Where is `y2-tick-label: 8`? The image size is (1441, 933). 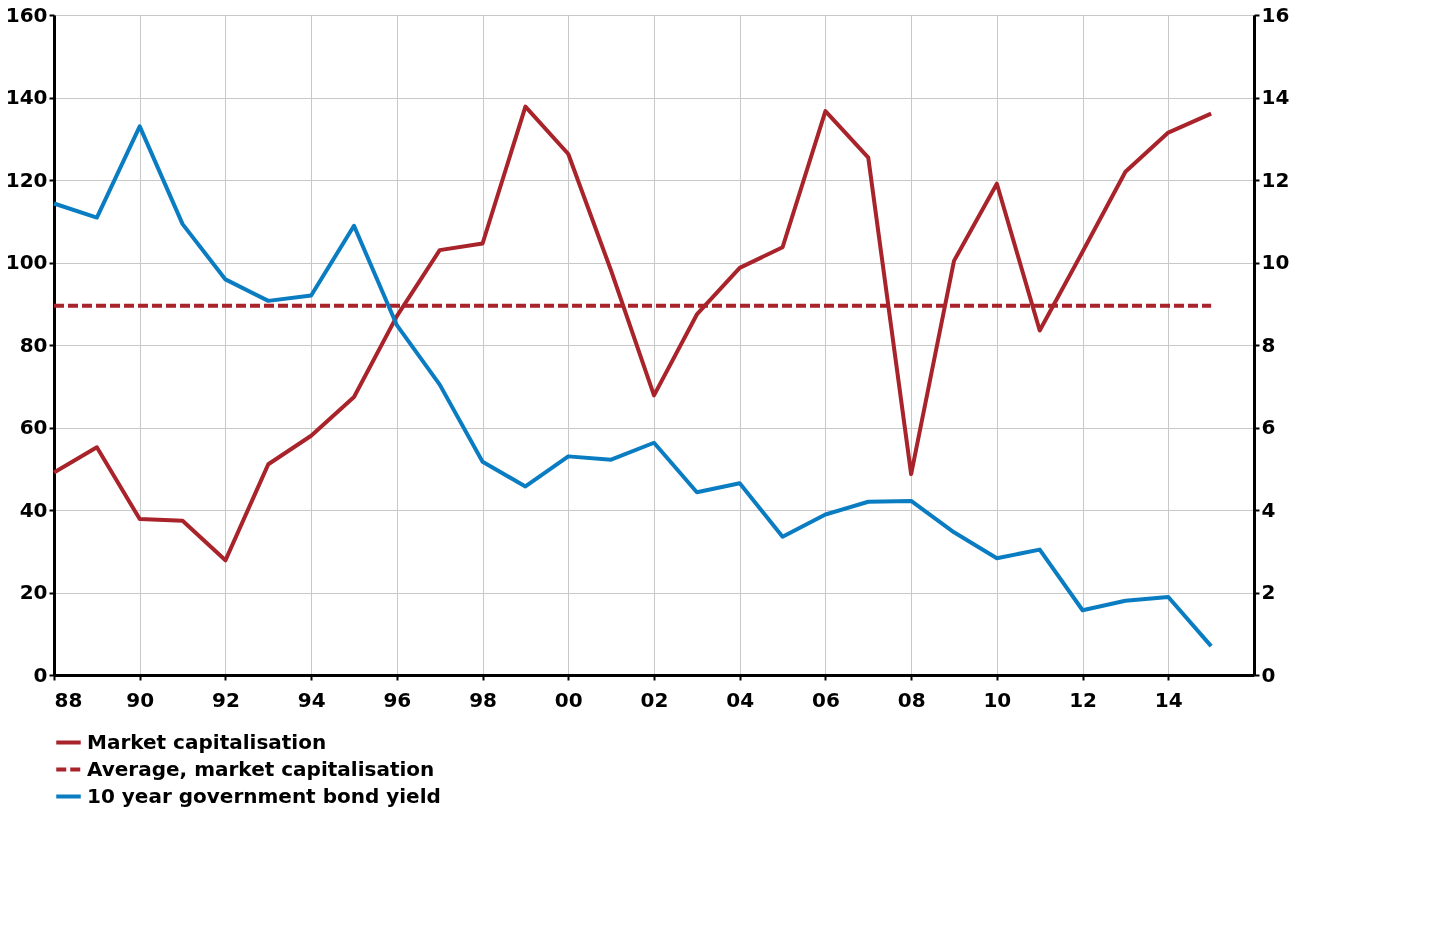
y2-tick-label: 8 is located at coordinates (1268, 344).